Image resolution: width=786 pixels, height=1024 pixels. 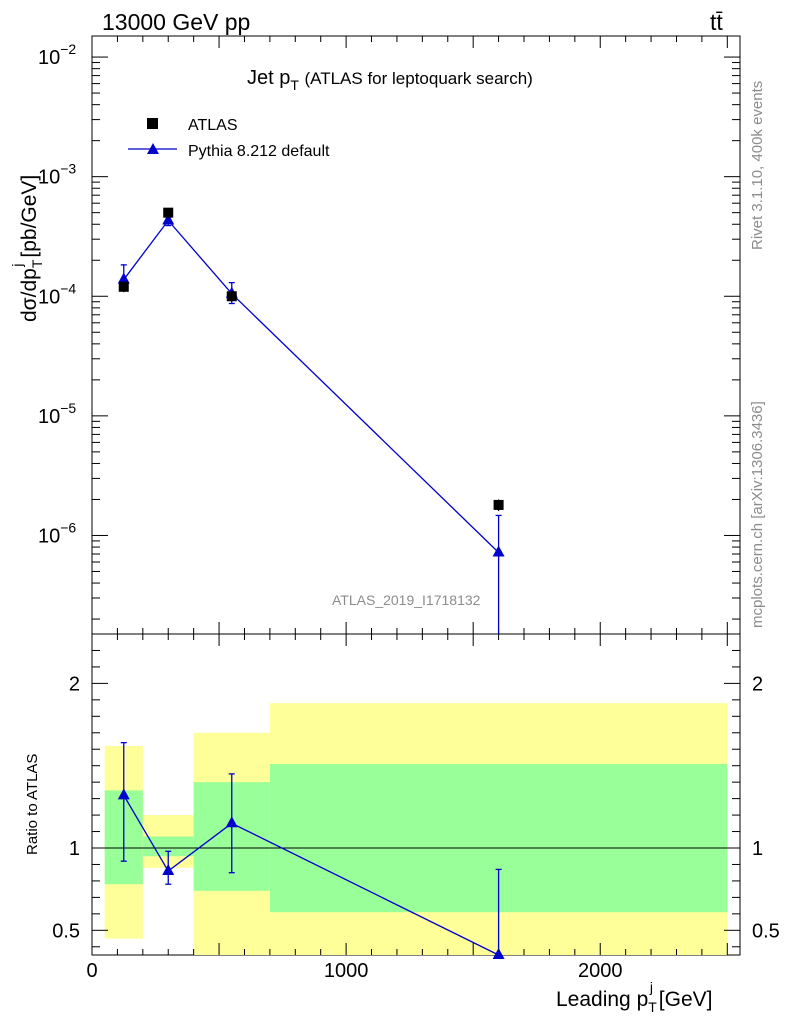 What do you see at coordinates (74, 684) in the screenshot?
I see `ratio-ytick-label: 2` at bounding box center [74, 684].